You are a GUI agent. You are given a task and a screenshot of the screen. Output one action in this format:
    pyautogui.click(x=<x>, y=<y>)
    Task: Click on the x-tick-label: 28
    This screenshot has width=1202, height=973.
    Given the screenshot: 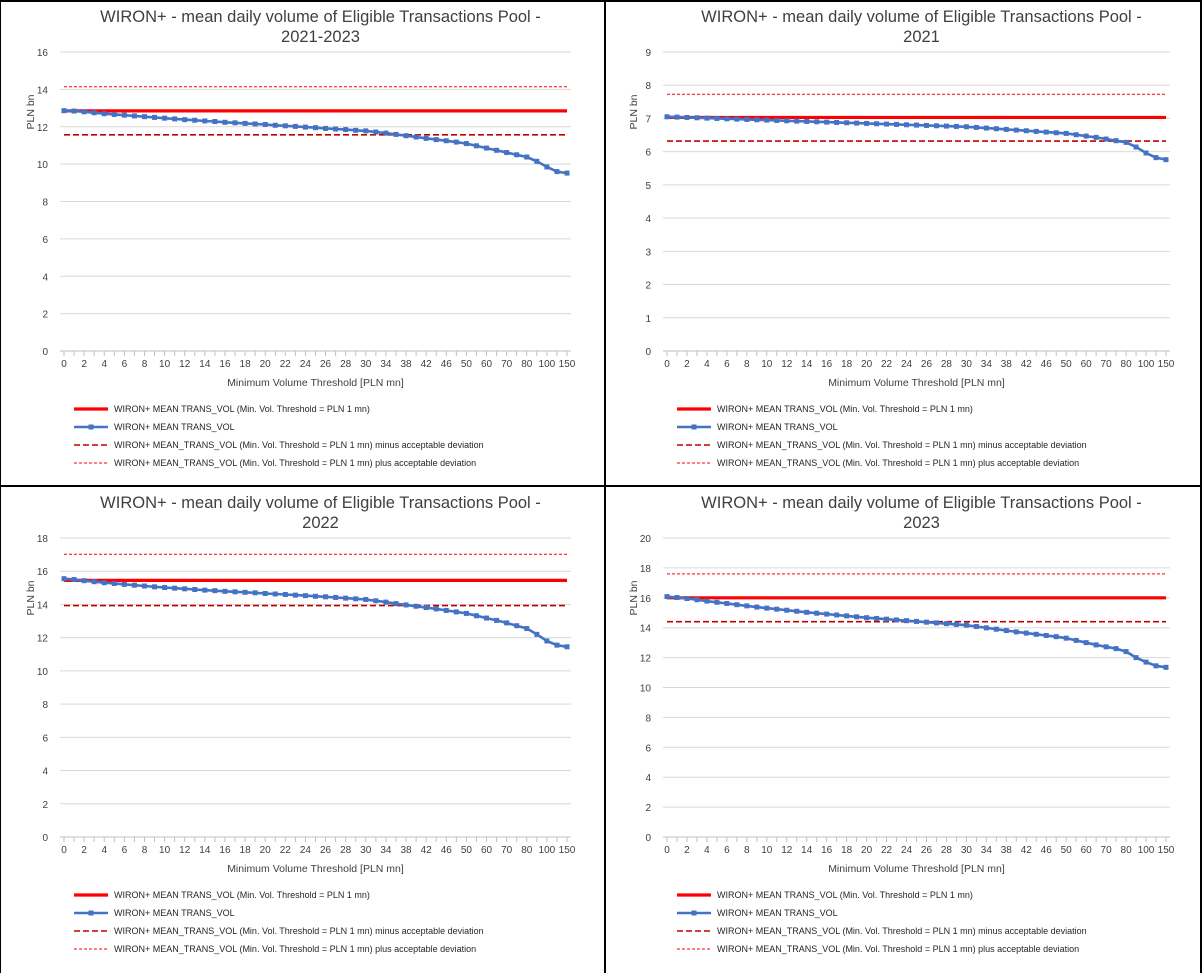 What is the action you would take?
    pyautogui.click(x=947, y=850)
    